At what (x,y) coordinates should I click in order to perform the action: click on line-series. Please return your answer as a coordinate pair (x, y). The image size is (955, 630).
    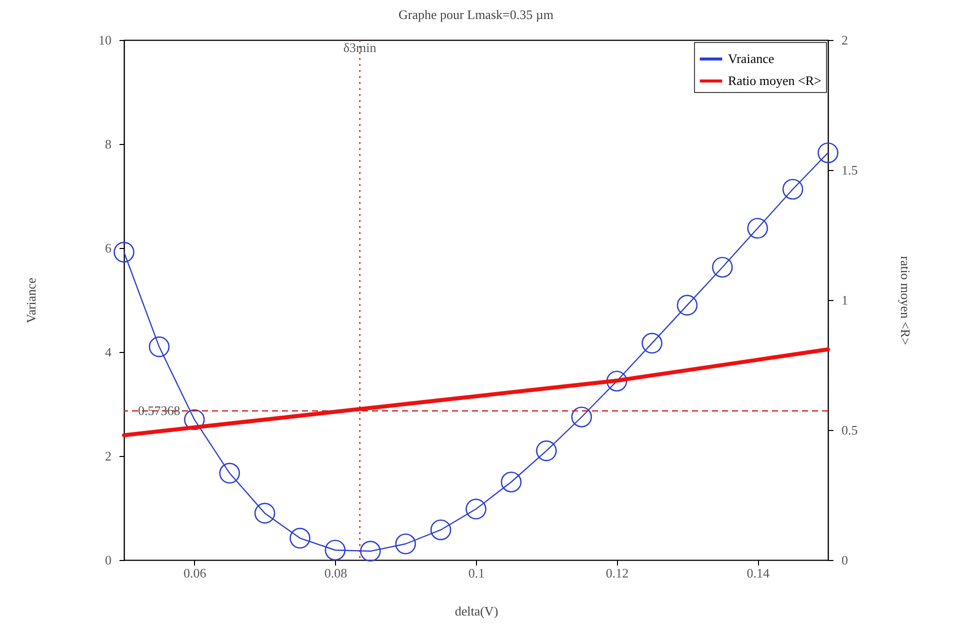
    Looking at the image, I should click on (476, 392).